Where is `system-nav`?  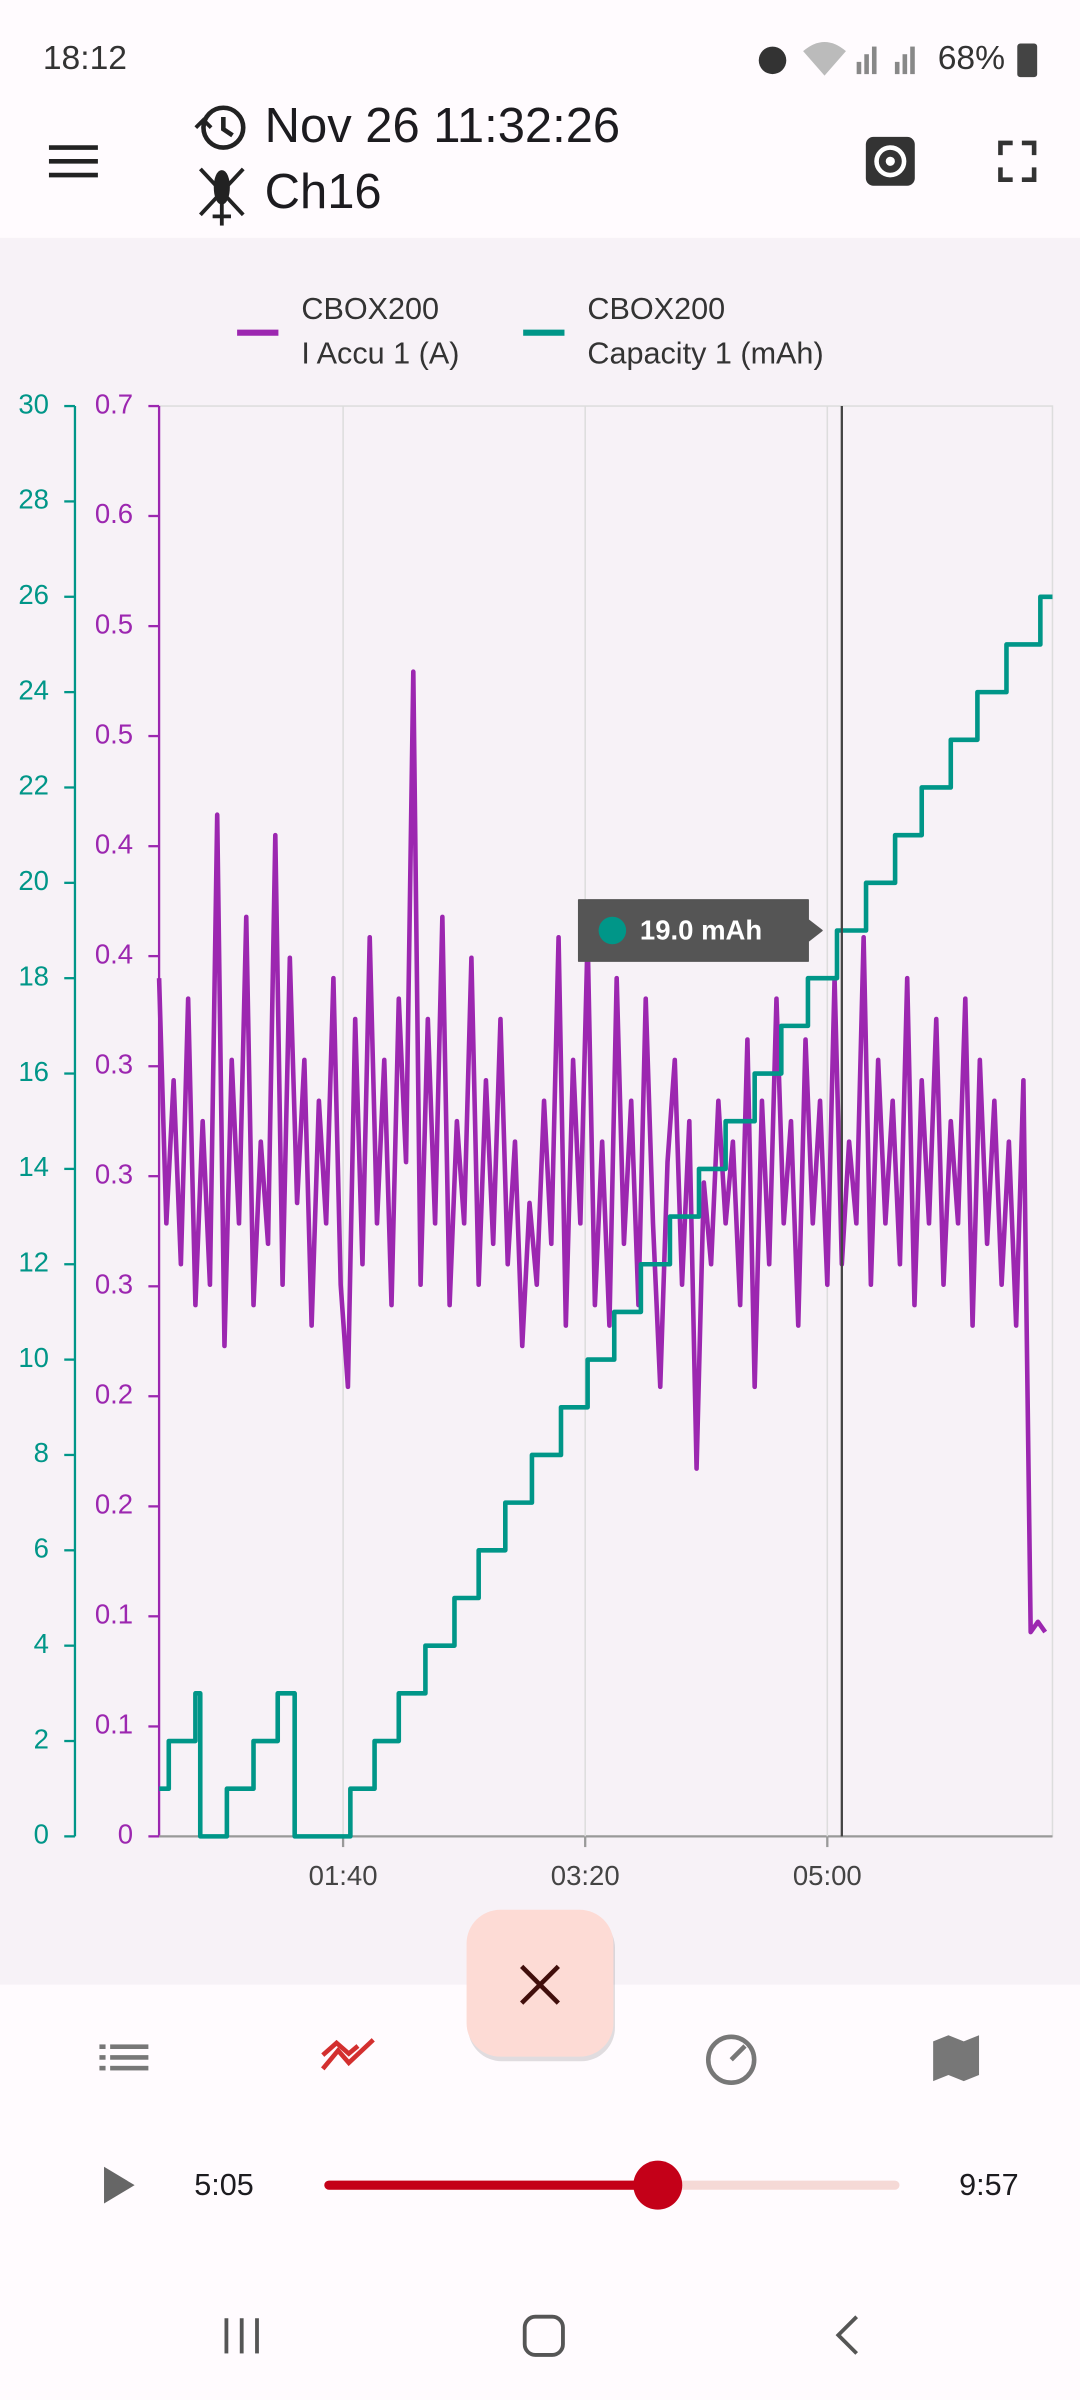
system-nav is located at coordinates (541, 2335).